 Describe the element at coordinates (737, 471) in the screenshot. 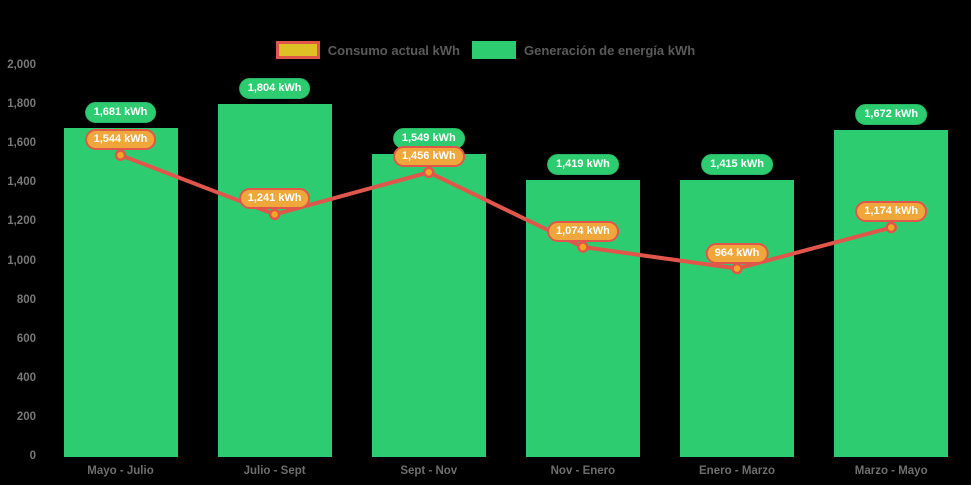

I see `x-axis-category-label: Enero - Marzo` at that location.